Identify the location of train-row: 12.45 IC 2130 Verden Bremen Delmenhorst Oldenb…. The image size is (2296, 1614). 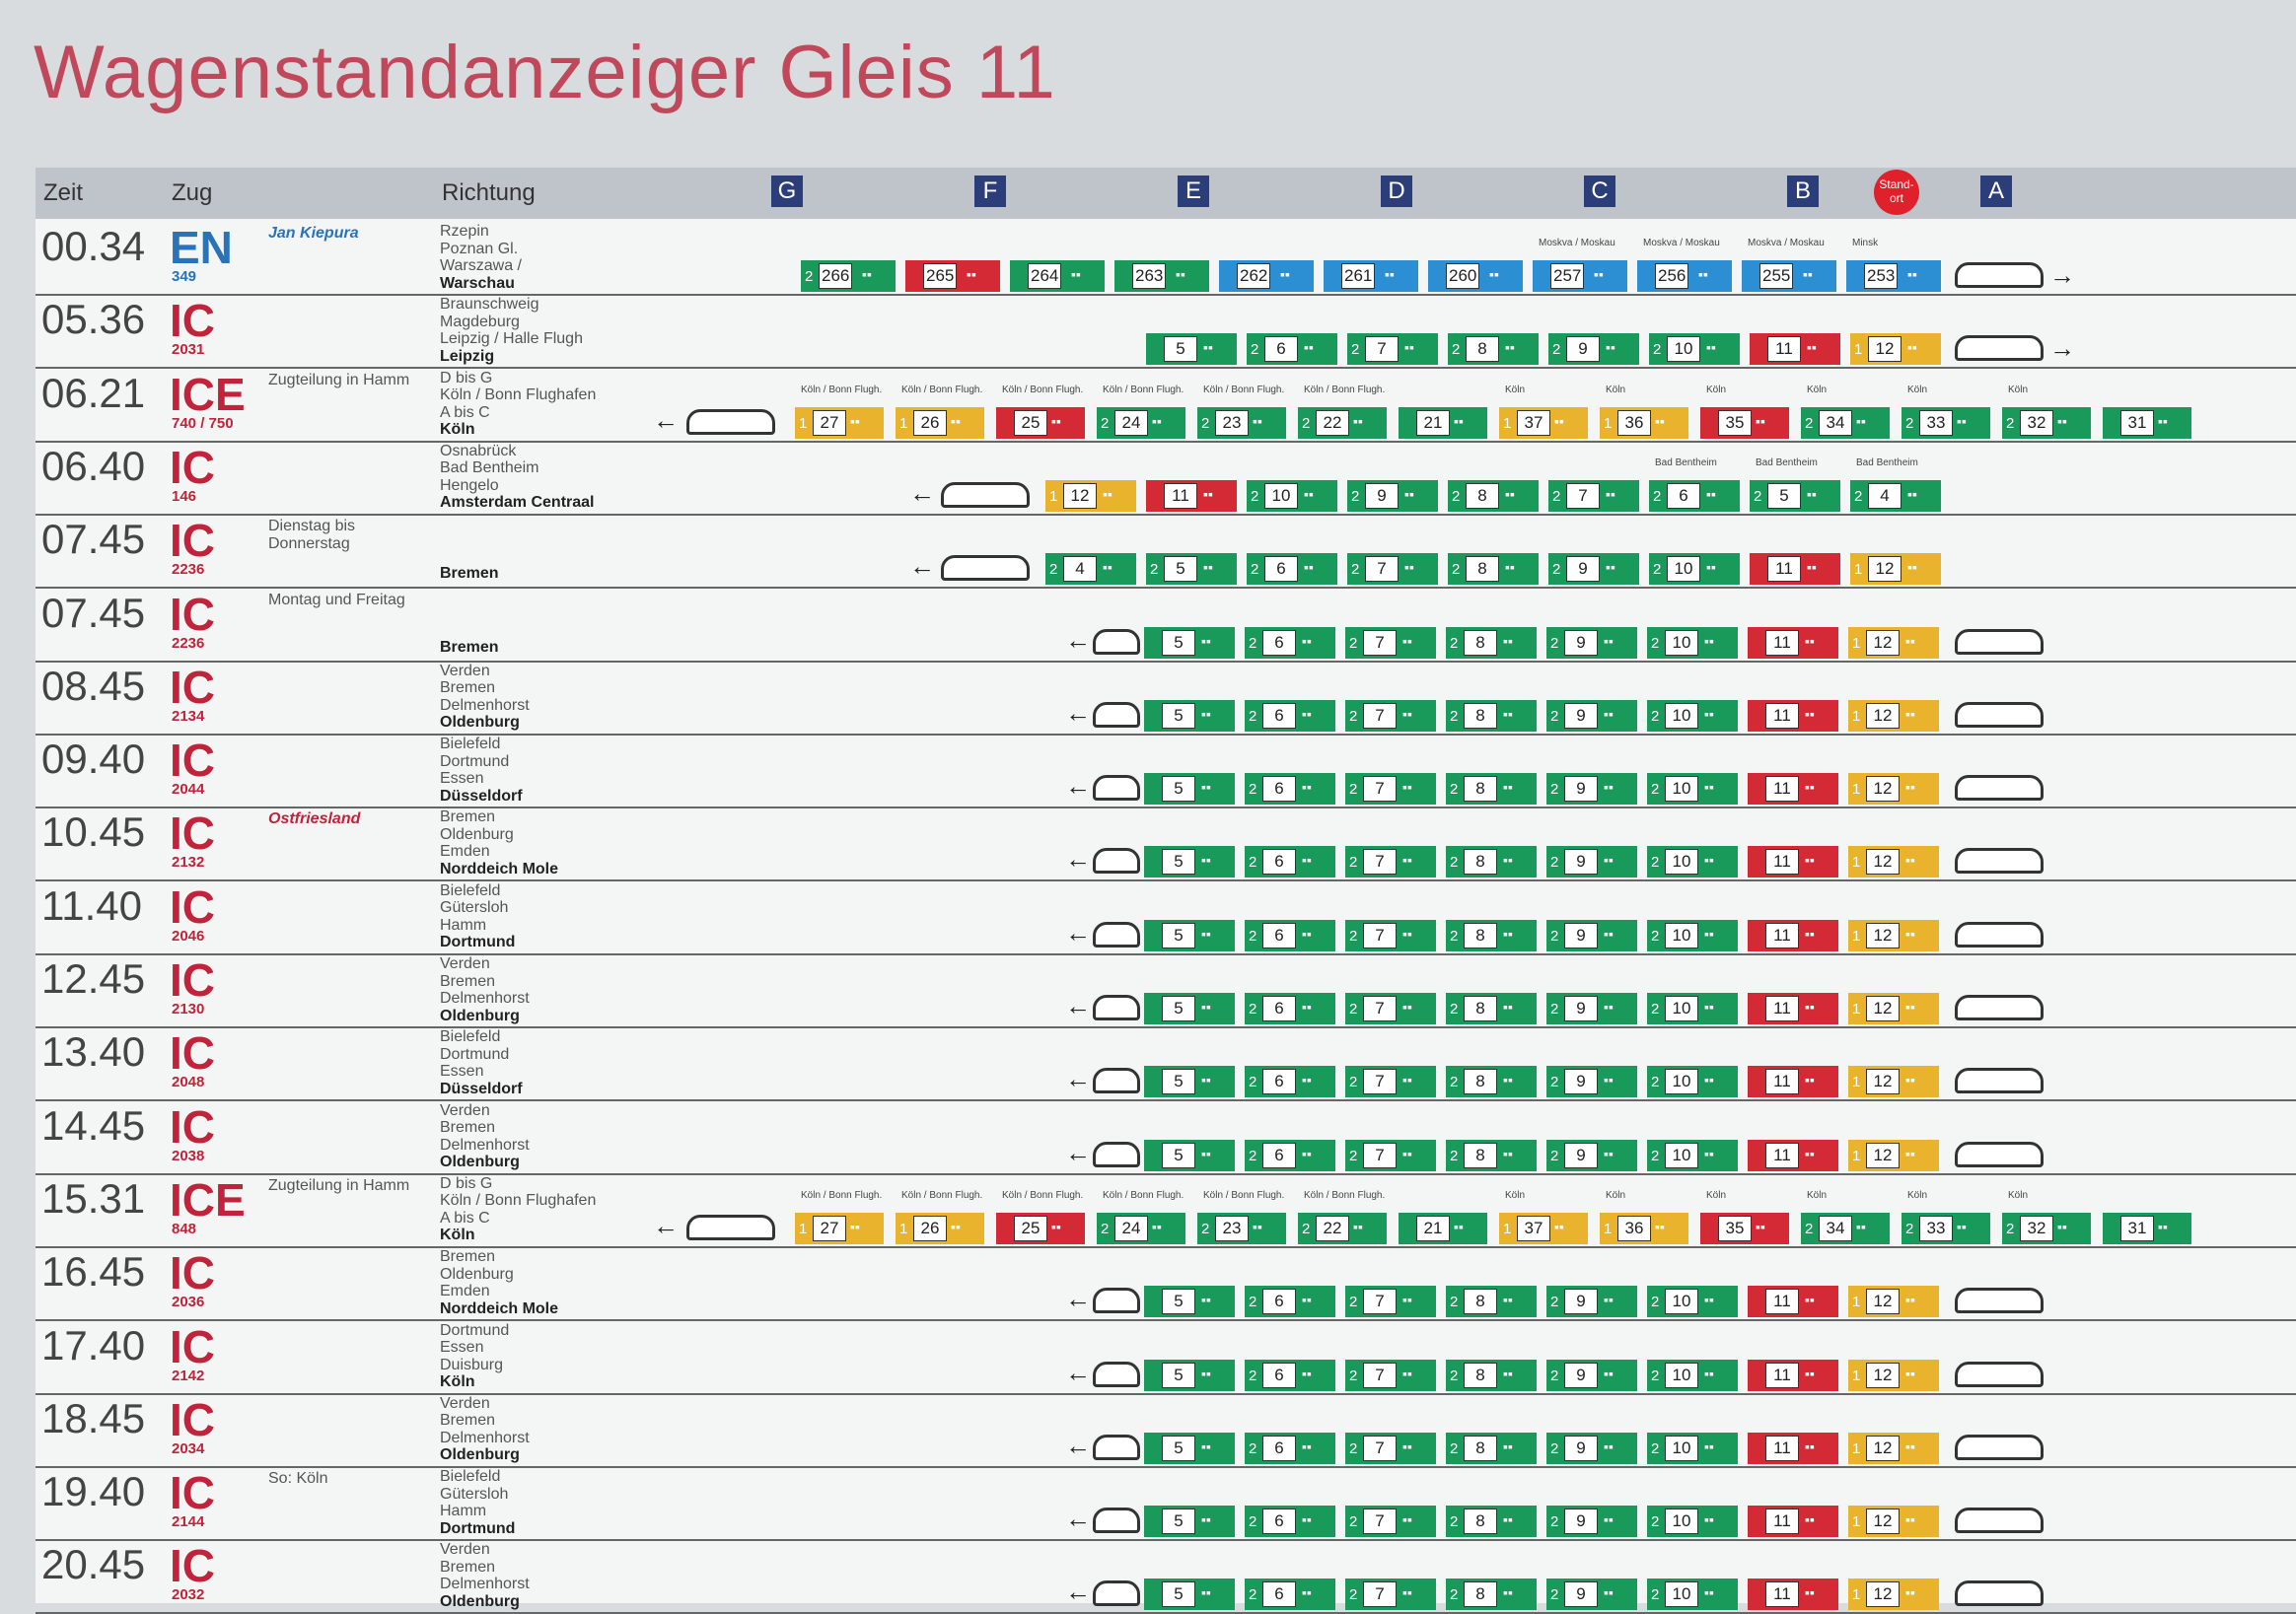
(1166, 990).